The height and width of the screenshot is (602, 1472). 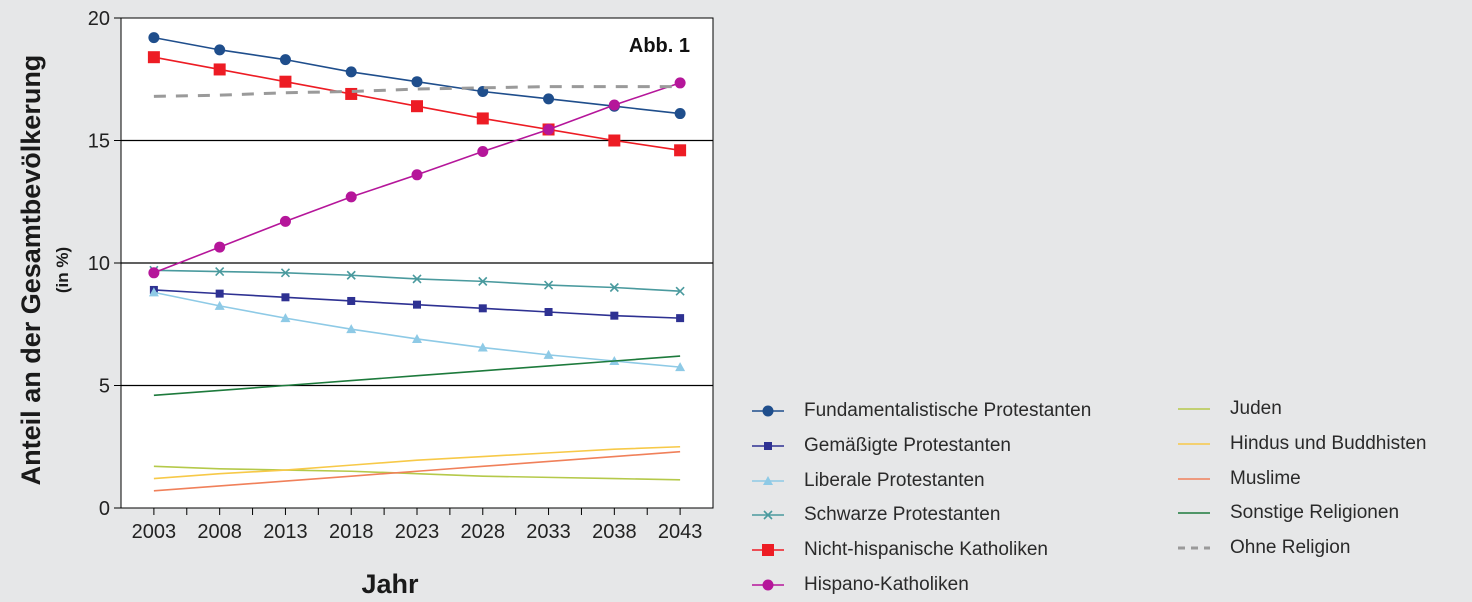 What do you see at coordinates (104, 387) in the screenshot?
I see `y-tick-label: 5` at bounding box center [104, 387].